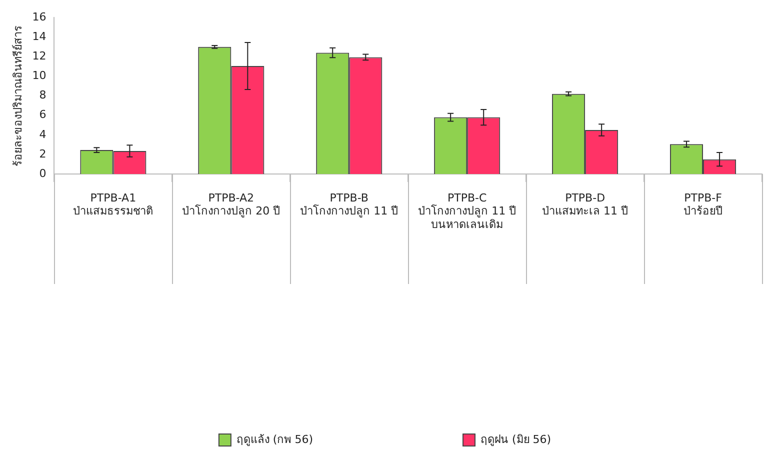 This screenshot has height=464, width=778. What do you see at coordinates (39, 17) in the screenshot?
I see `y-tick-label: 16` at bounding box center [39, 17].